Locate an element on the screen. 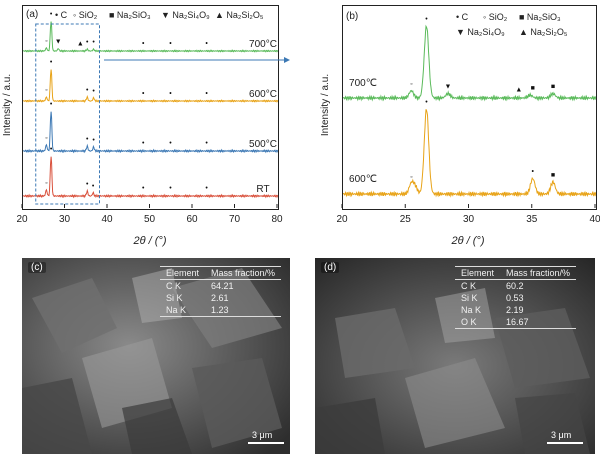 Image resolution: width=600 pixels, height=456 pixels. curve-label: 600℃ is located at coordinates (363, 179).